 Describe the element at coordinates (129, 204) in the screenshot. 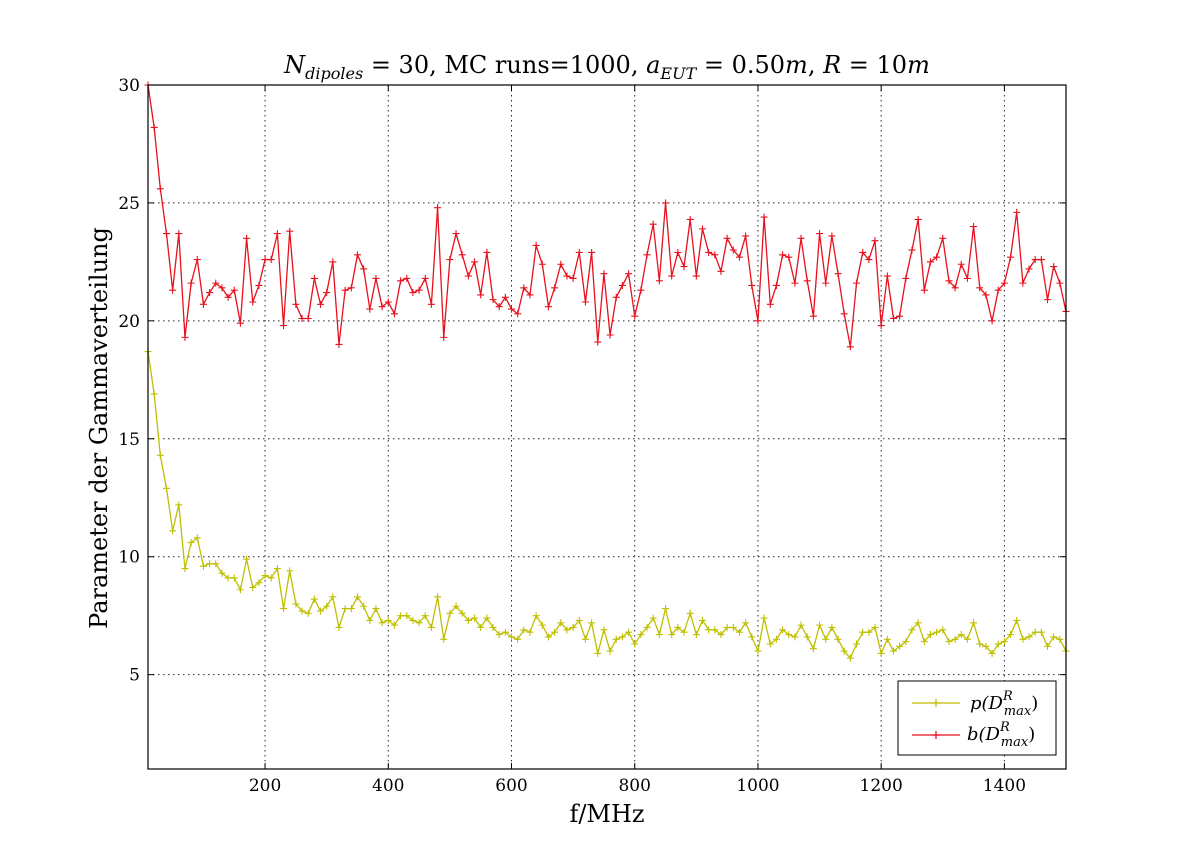

I see `y-tick-label: 25` at that location.